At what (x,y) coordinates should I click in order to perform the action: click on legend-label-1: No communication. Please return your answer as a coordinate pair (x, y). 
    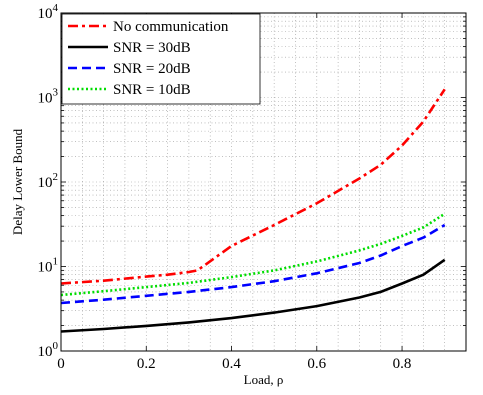
    Looking at the image, I should click on (171, 27).